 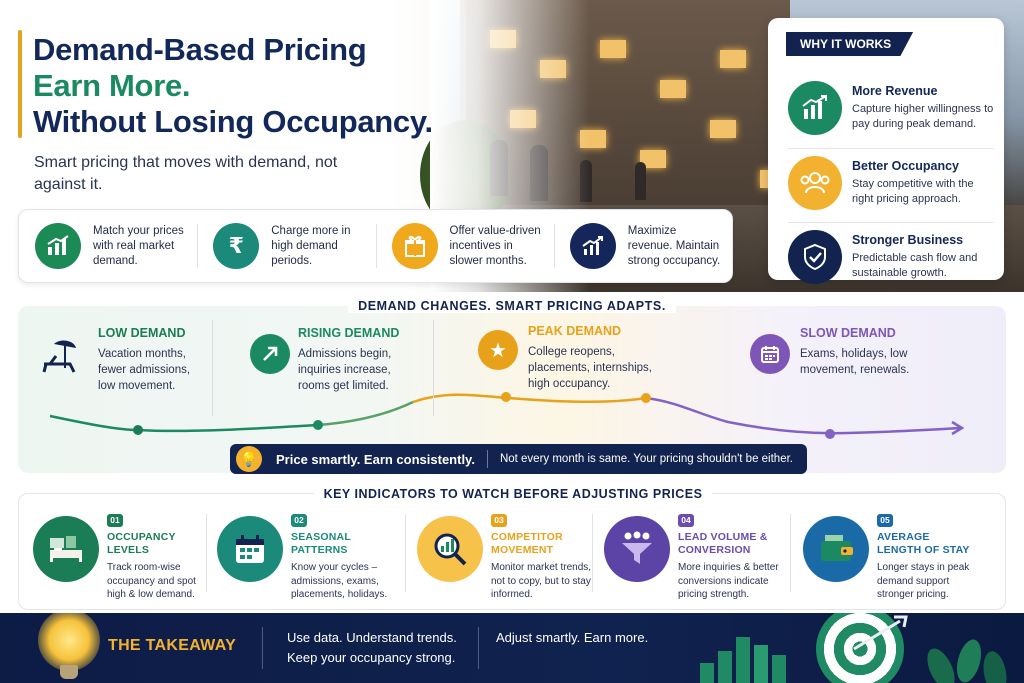 I want to click on takeaway-line: Keep your occupancy strong., so click(x=371, y=657).